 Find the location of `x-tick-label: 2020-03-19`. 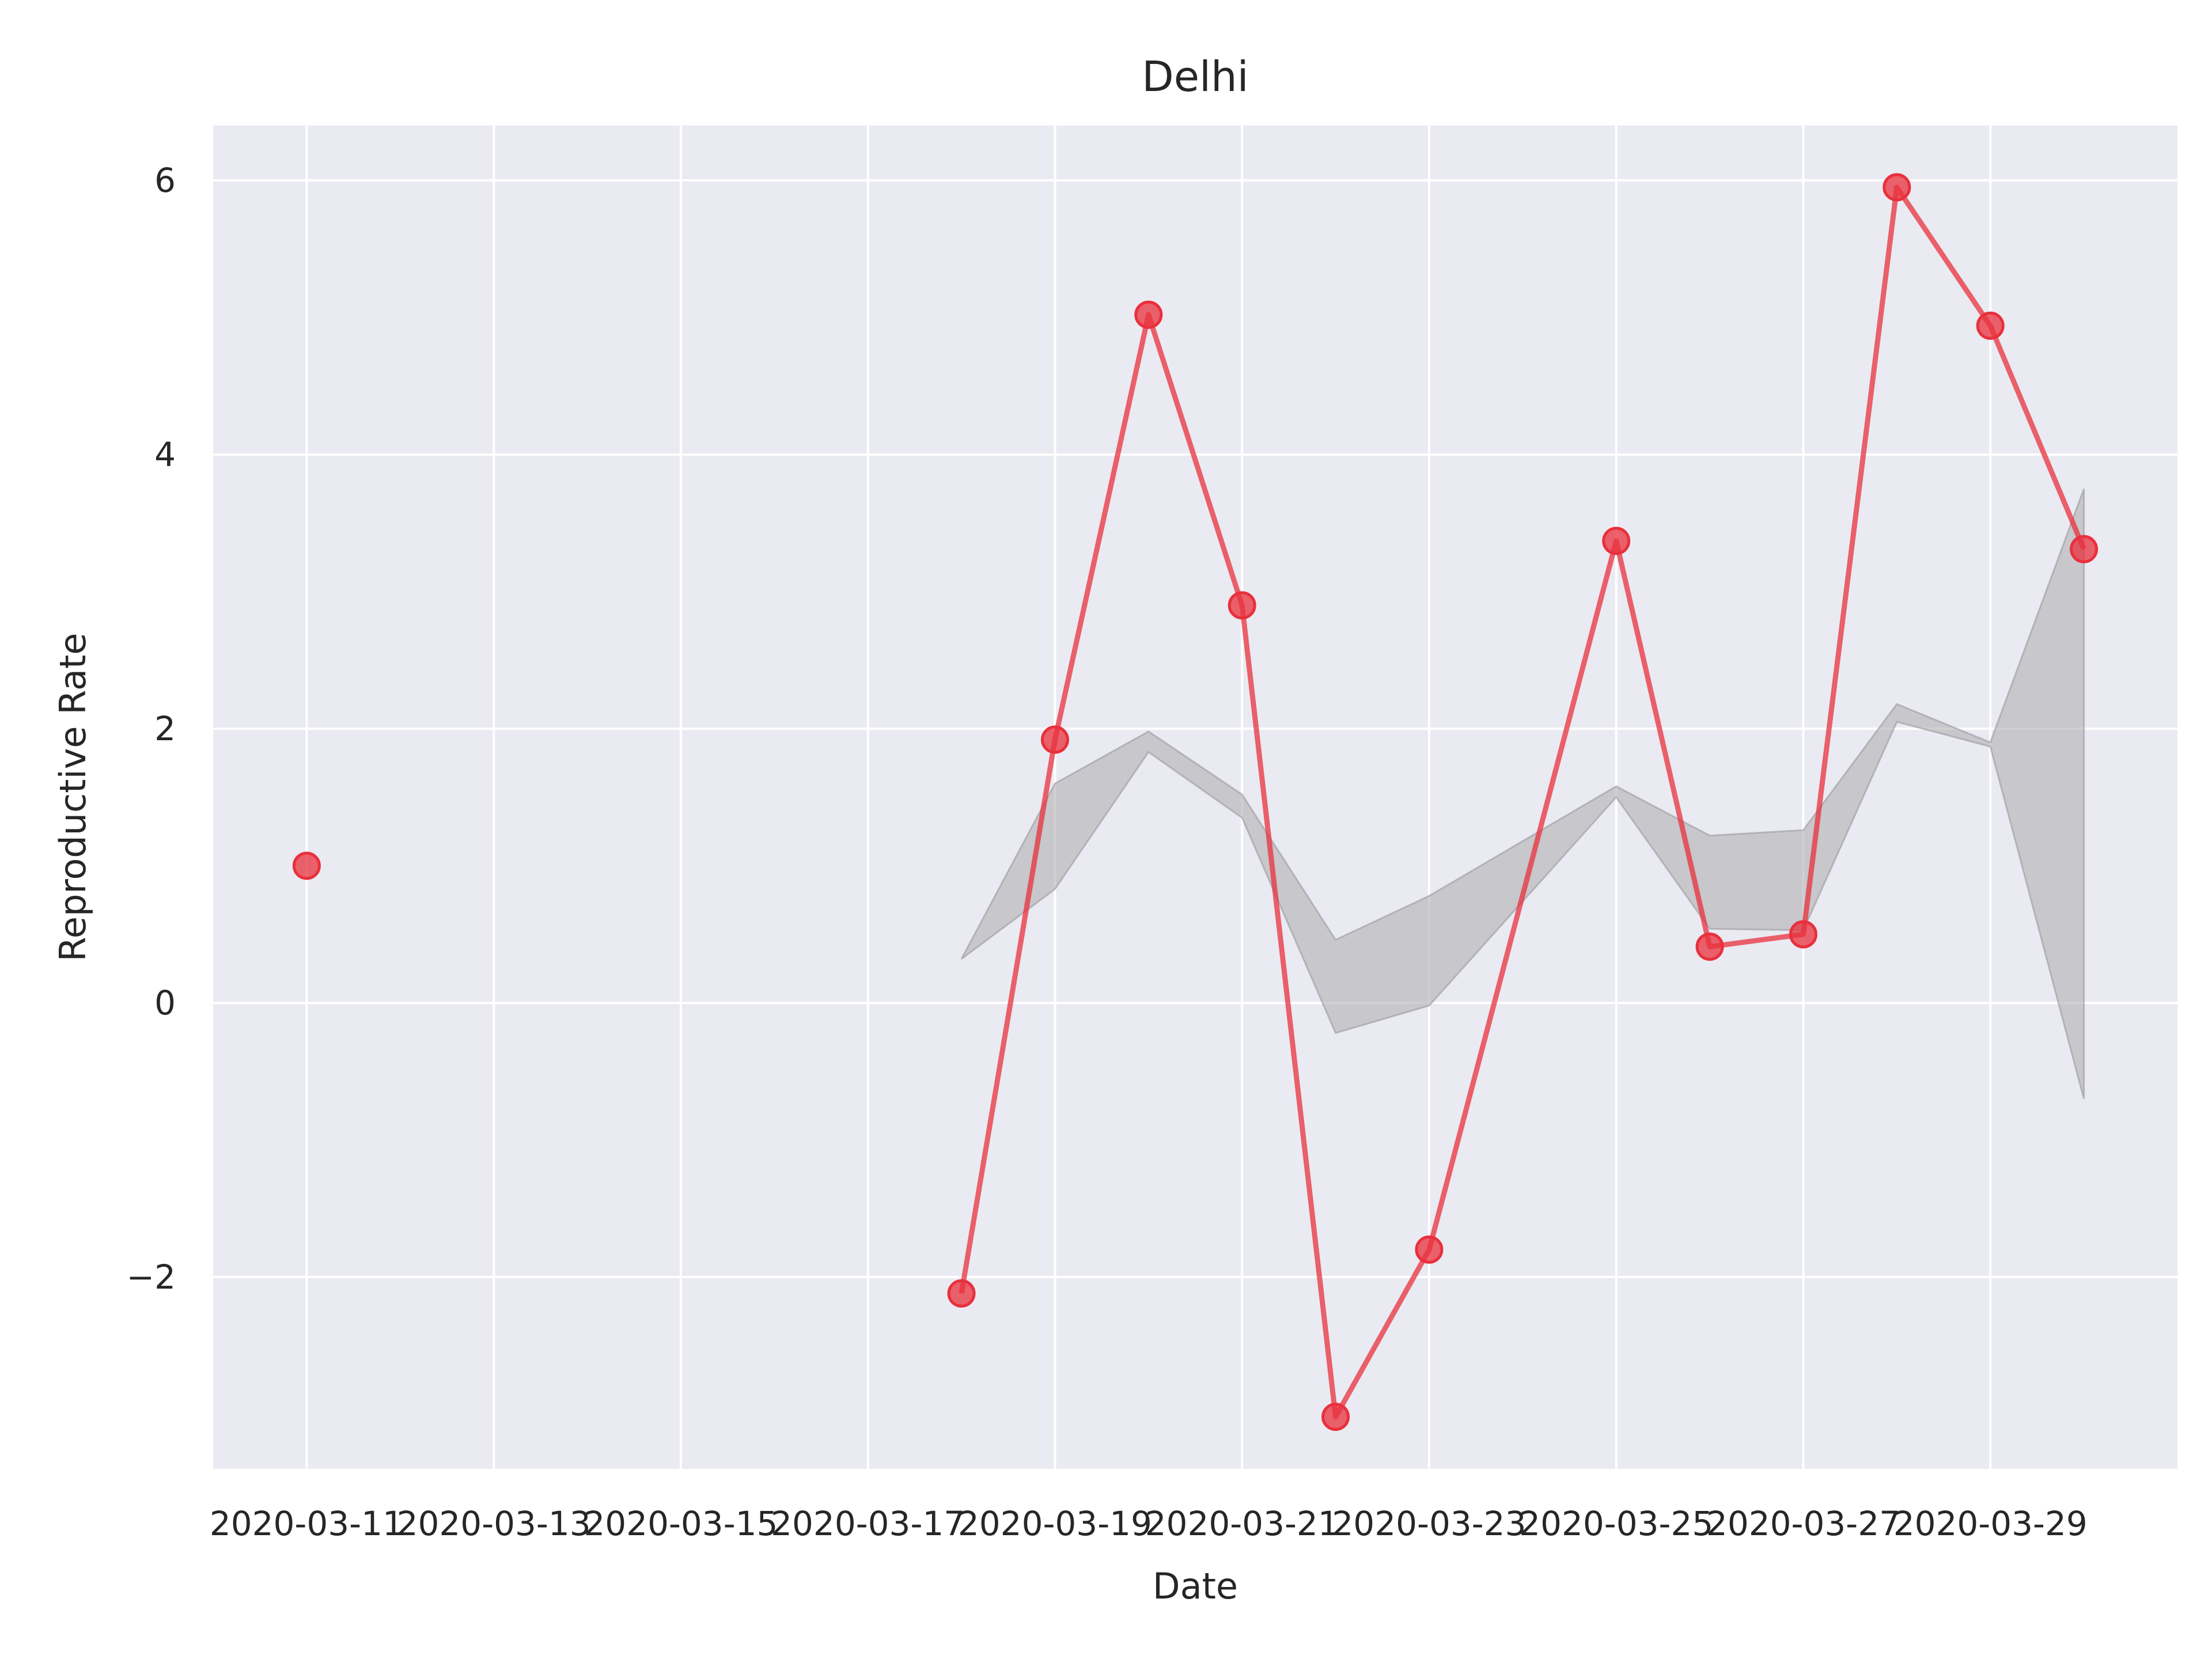

x-tick-label: 2020-03-19 is located at coordinates (1055, 1523).